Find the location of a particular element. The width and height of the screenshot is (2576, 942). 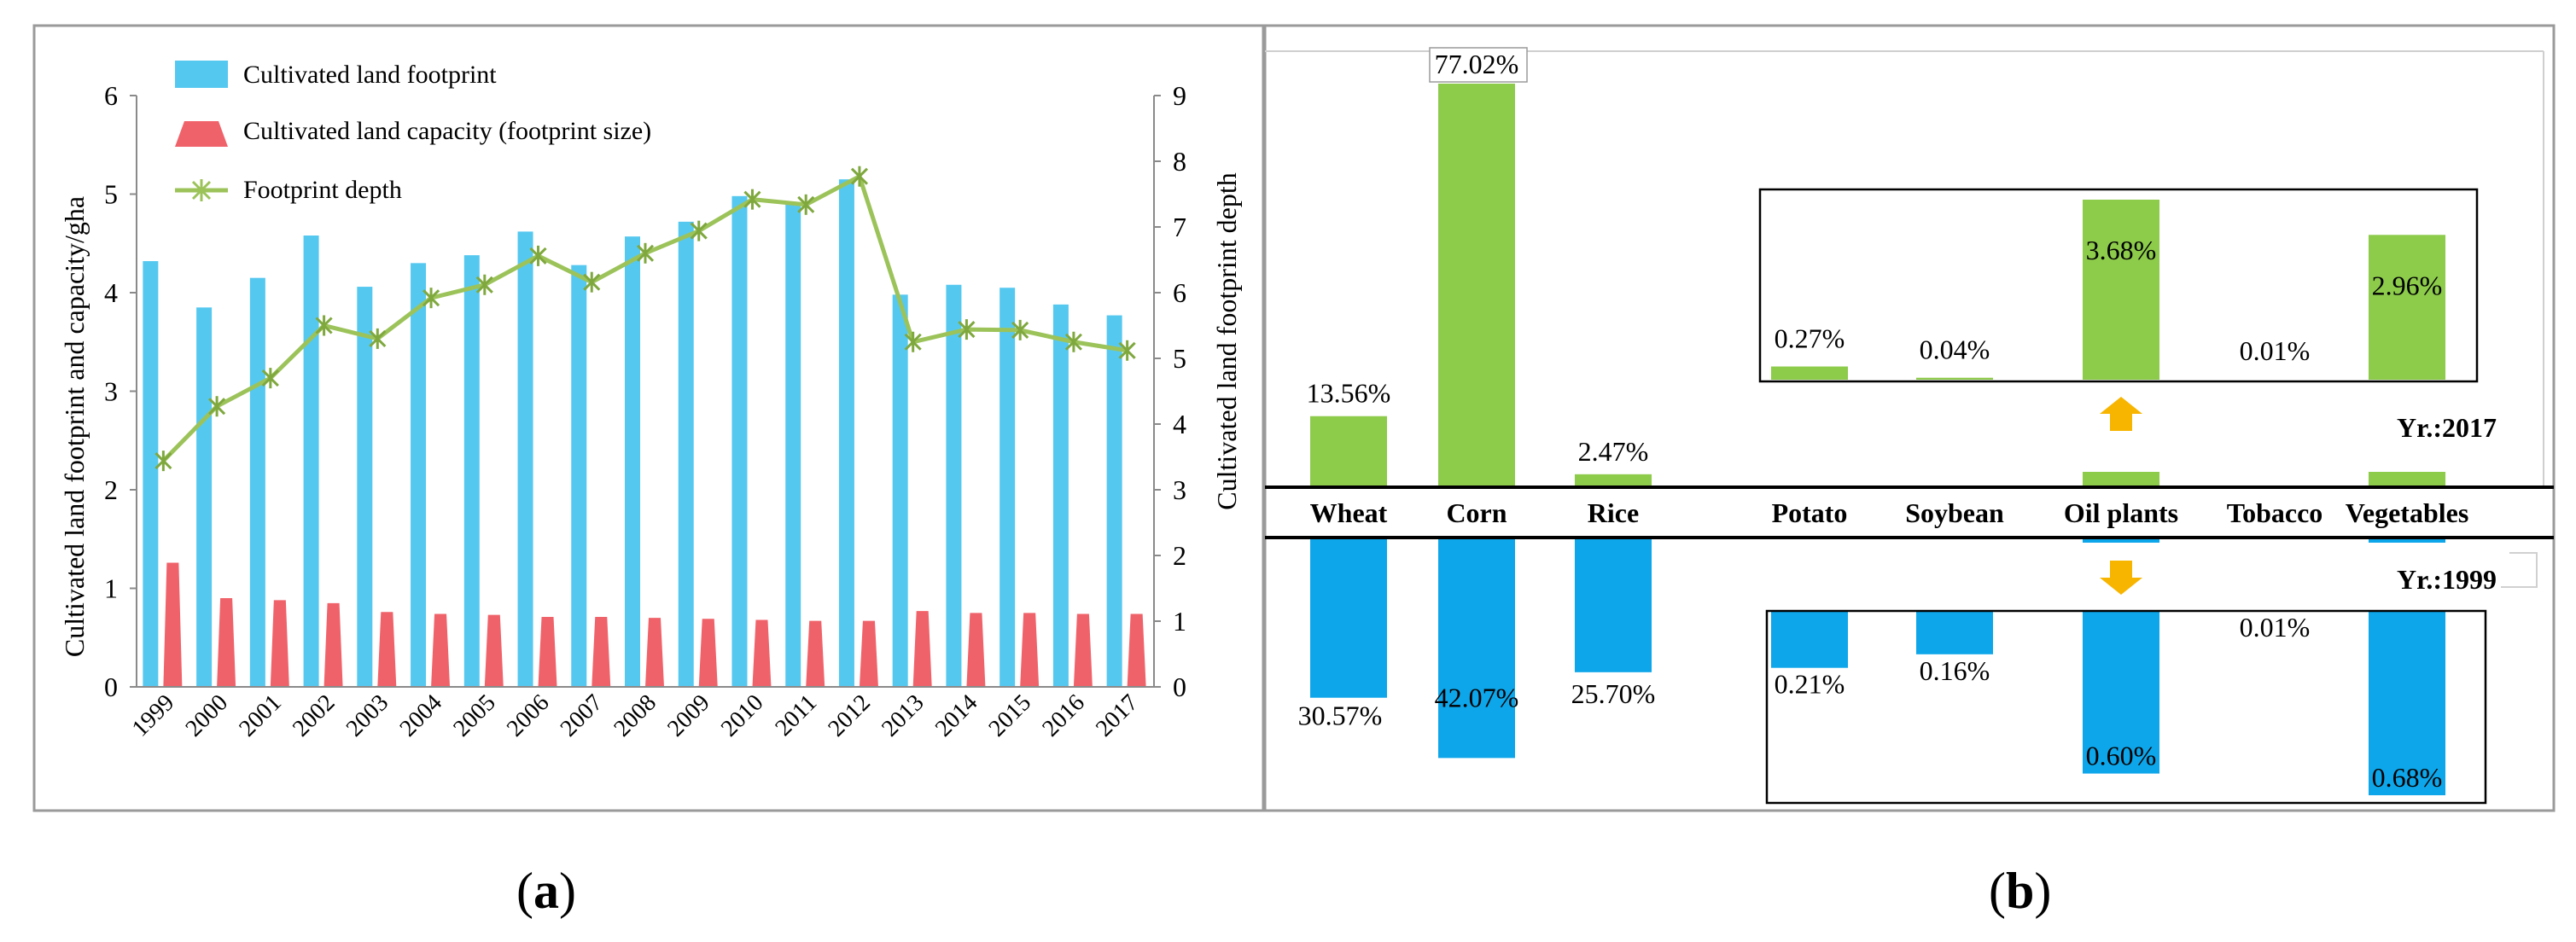

arrow-down-icon is located at coordinates (2121, 578).